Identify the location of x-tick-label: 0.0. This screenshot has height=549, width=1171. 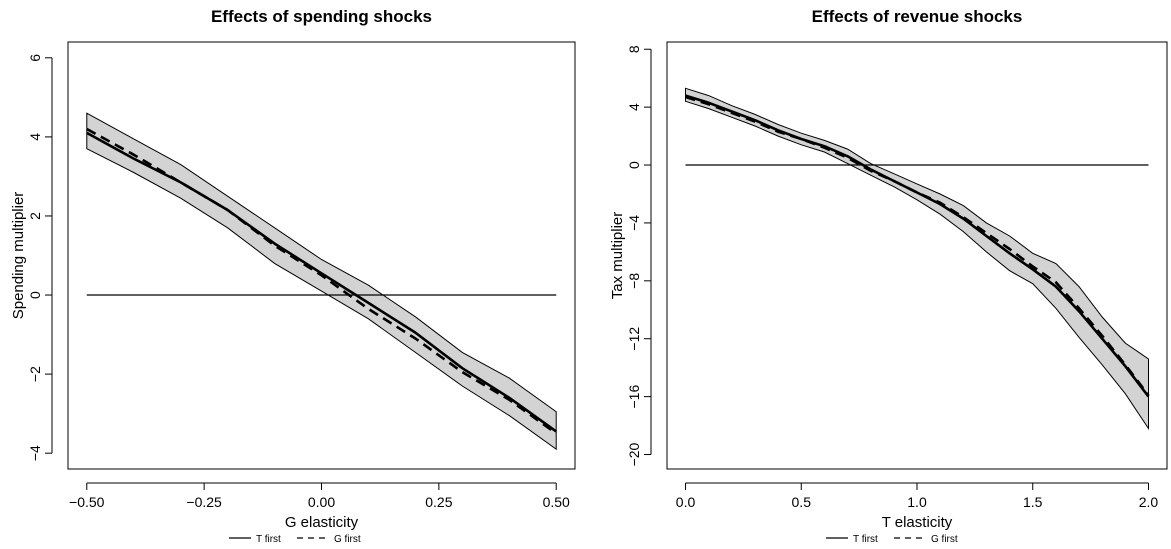
(686, 502).